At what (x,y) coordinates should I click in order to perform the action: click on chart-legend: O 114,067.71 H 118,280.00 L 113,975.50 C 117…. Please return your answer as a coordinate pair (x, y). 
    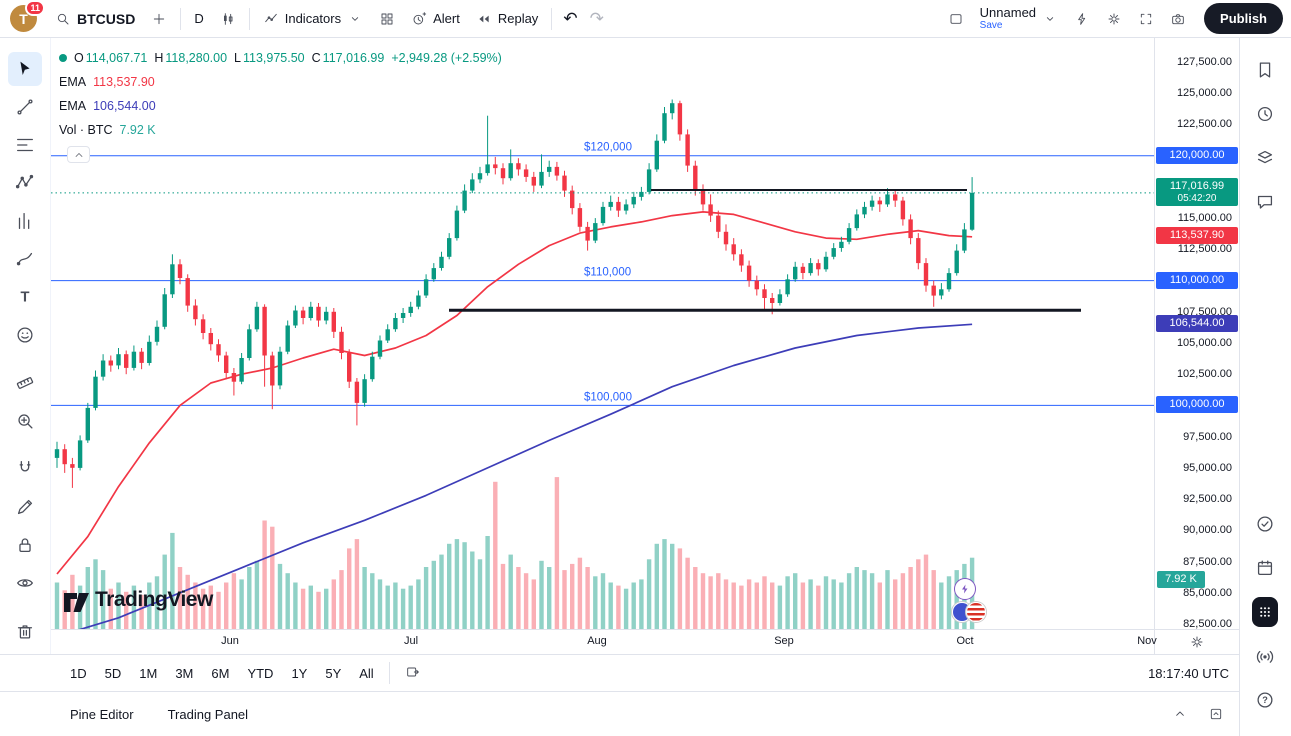
    Looking at the image, I should click on (280, 94).